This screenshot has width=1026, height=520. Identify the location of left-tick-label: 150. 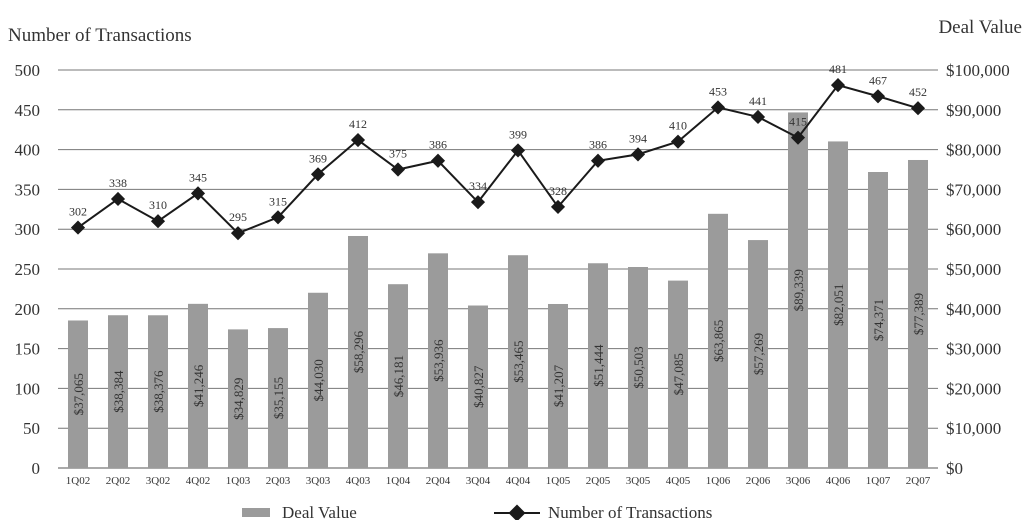
(28, 349).